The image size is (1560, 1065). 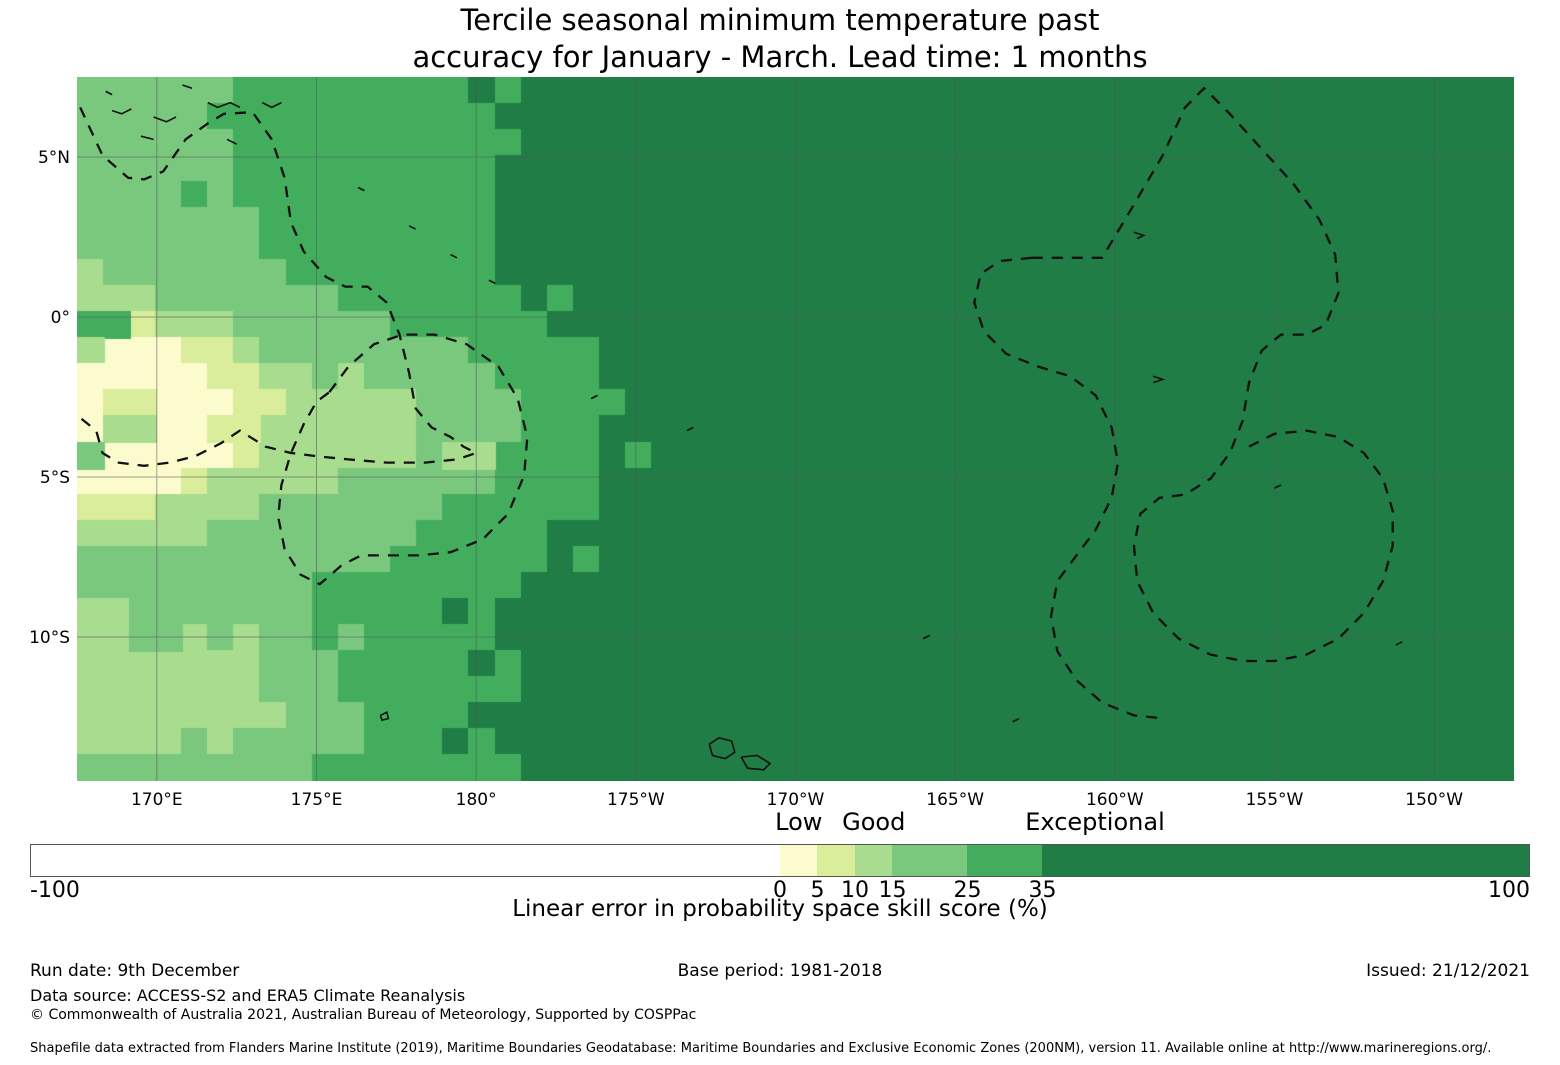 What do you see at coordinates (874, 822) in the screenshot?
I see `colorbar-category-label: Good` at bounding box center [874, 822].